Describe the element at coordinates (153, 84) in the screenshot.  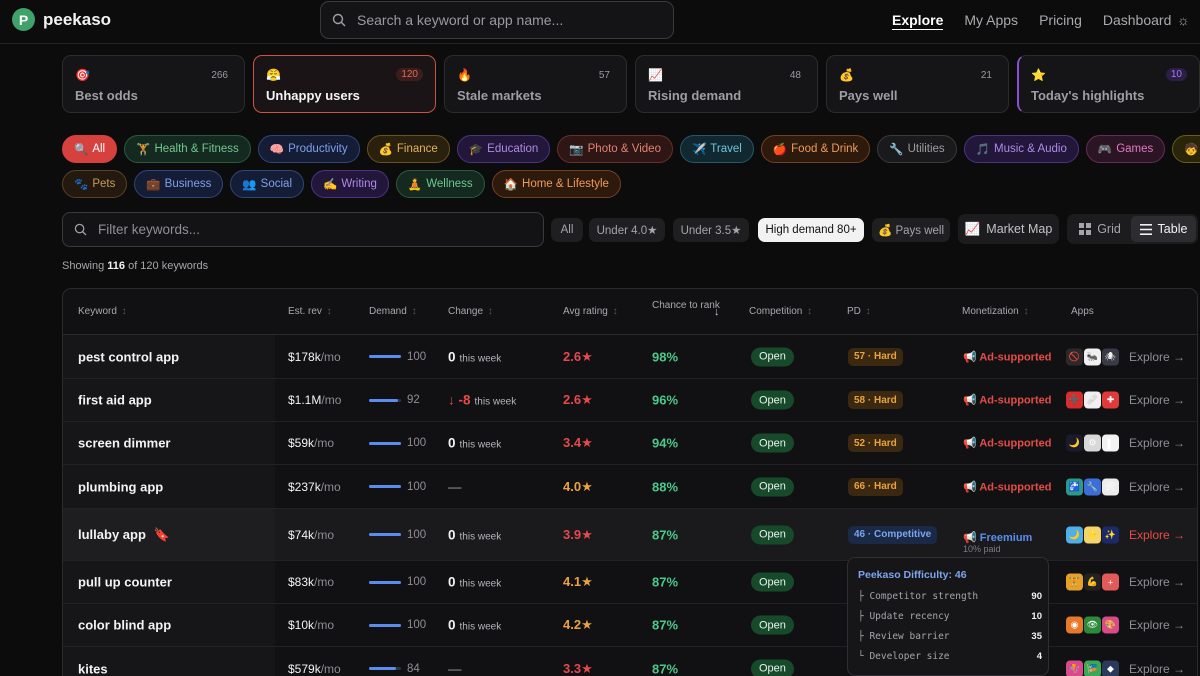
I see `category-card-best-odds: 🎯 266 Best odds` at that location.